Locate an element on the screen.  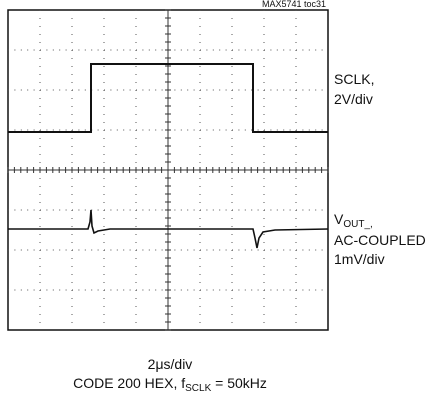
caption-post: = 50kHz is located at coordinates (239, 383).